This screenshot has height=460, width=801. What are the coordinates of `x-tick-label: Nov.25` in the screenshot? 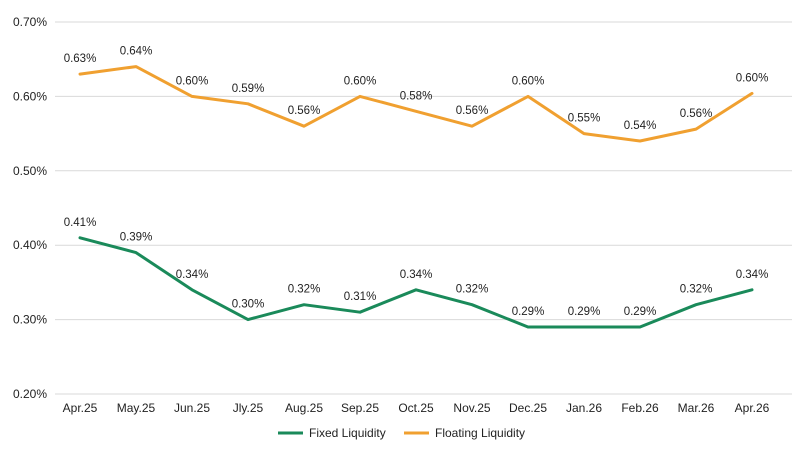 It's located at (471, 408).